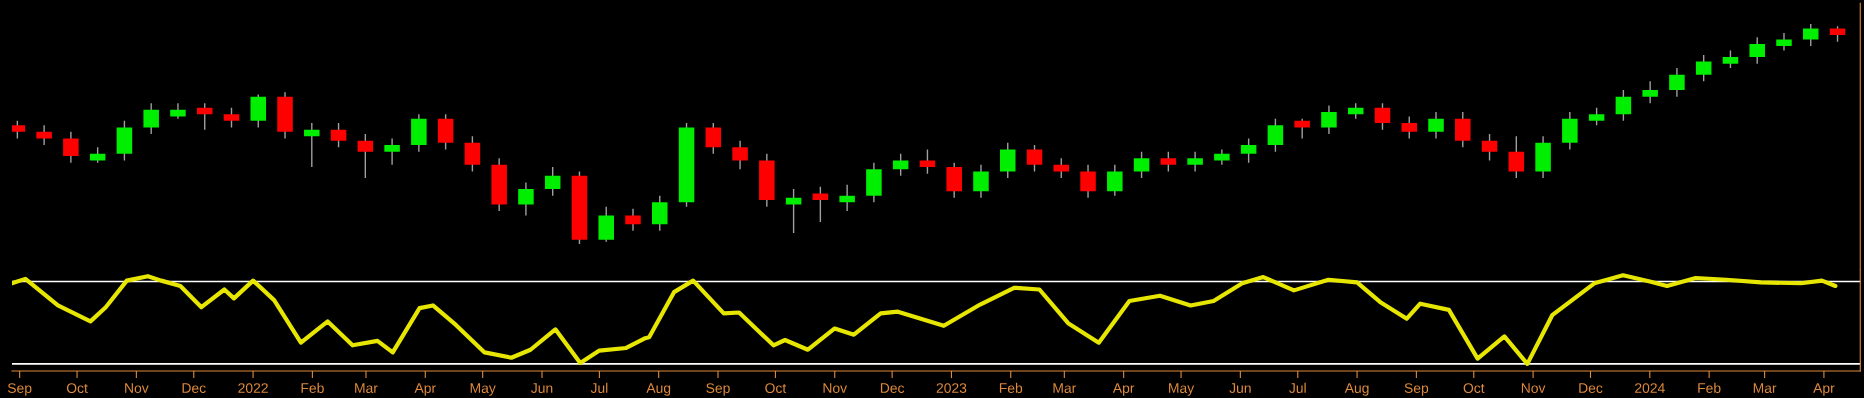  What do you see at coordinates (951, 388) in the screenshot?
I see `x-tick-label: 2023` at bounding box center [951, 388].